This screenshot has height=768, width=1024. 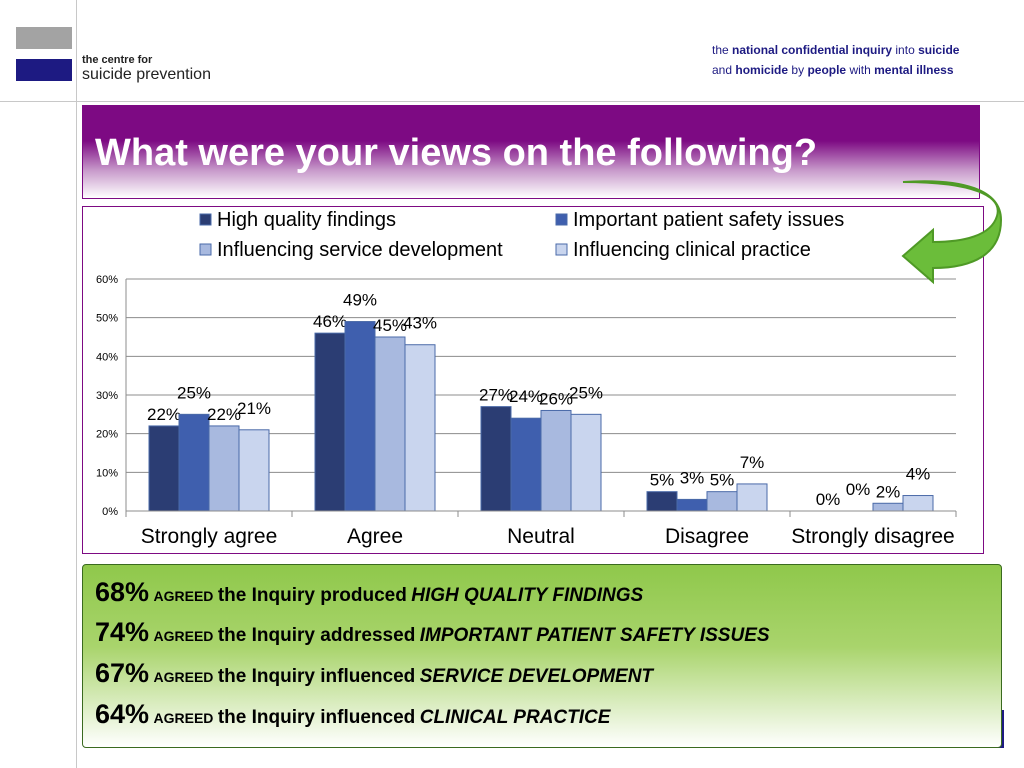 What do you see at coordinates (107, 319) in the screenshot?
I see `y-tick-label: 50%` at bounding box center [107, 319].